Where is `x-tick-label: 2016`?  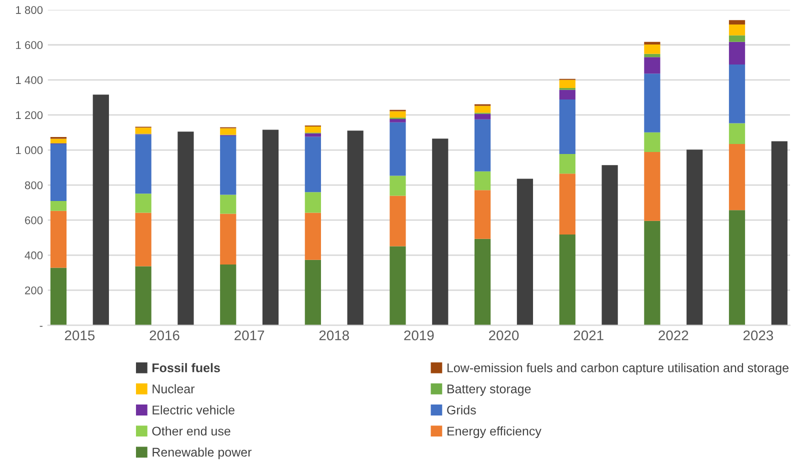 x-tick-label: 2016 is located at coordinates (165, 335).